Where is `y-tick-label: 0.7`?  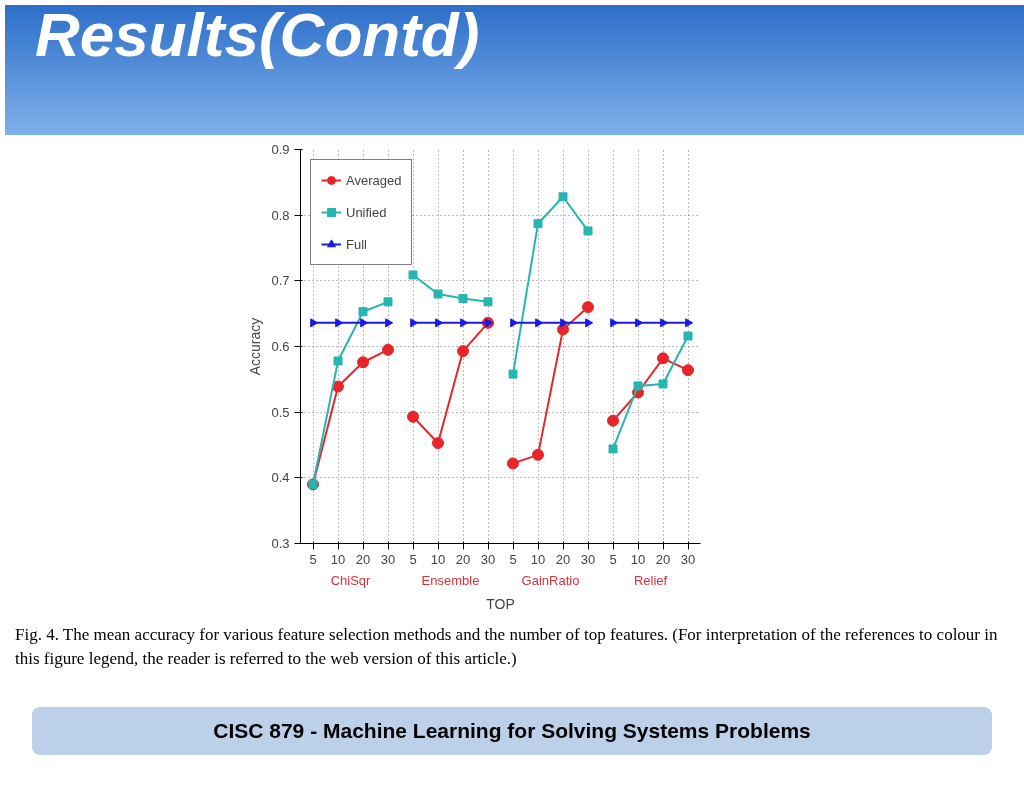 y-tick-label: 0.7 is located at coordinates (280, 281).